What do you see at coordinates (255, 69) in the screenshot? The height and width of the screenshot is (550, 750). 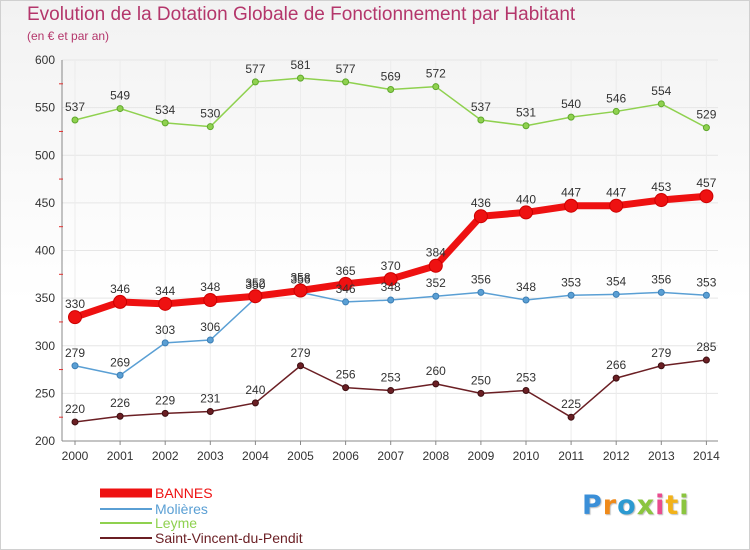 I see `data-label: 577` at bounding box center [255, 69].